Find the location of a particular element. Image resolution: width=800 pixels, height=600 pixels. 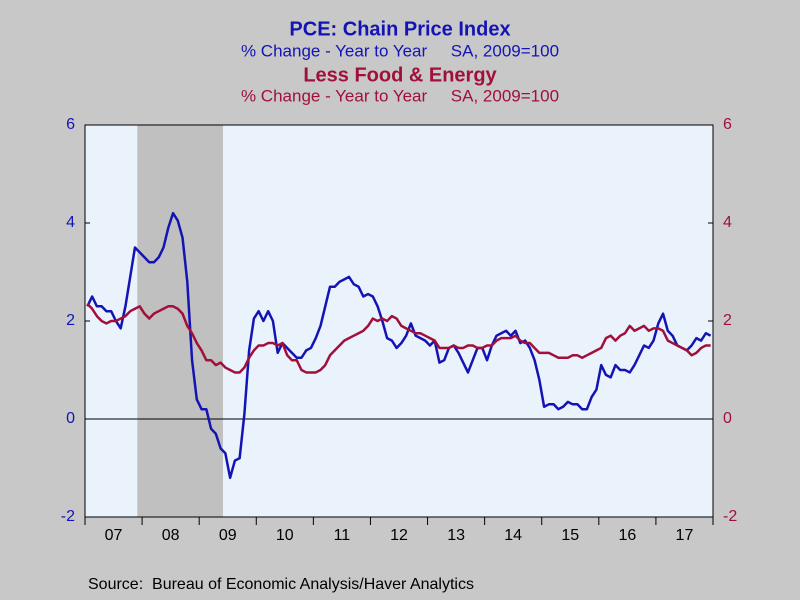

x-tick-label: 11 is located at coordinates (342, 535).